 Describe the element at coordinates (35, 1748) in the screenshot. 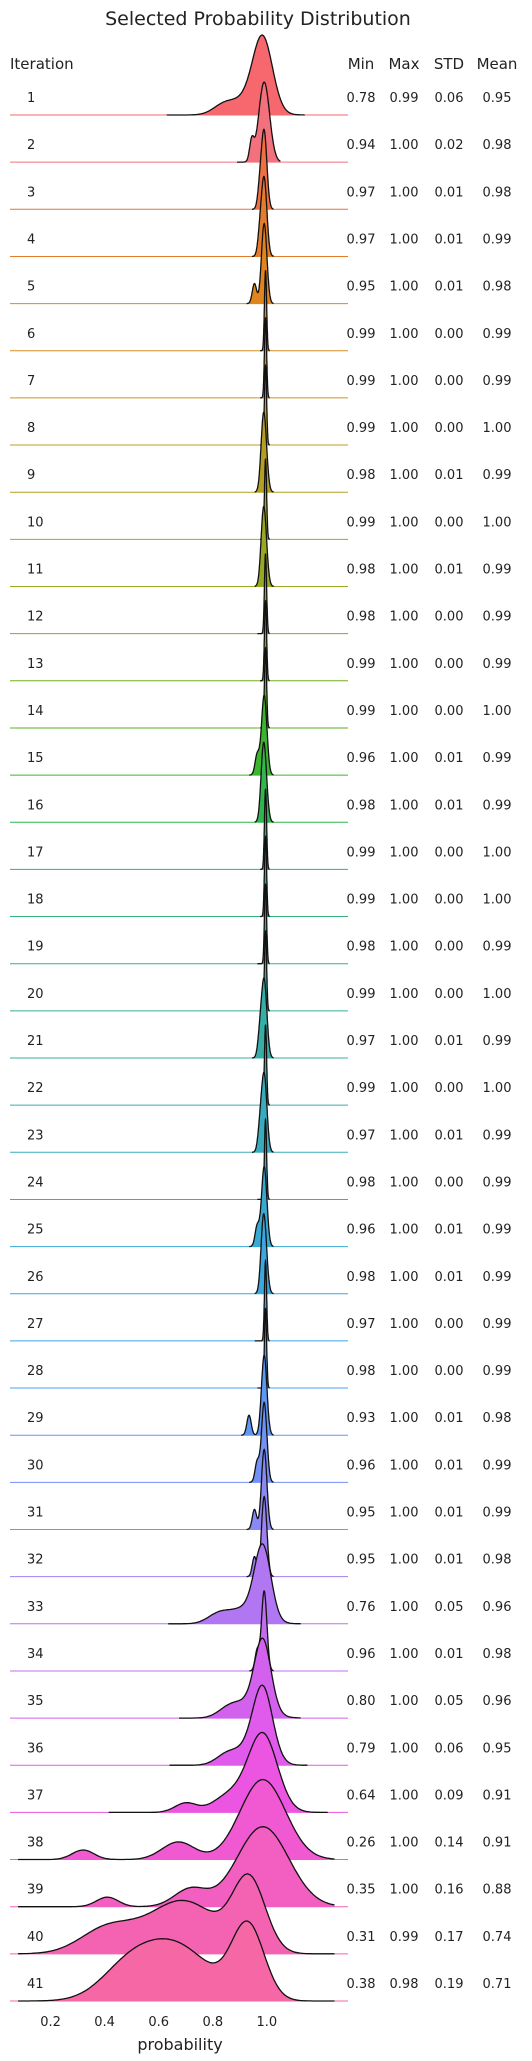

I see `iteration-label: 36` at that location.